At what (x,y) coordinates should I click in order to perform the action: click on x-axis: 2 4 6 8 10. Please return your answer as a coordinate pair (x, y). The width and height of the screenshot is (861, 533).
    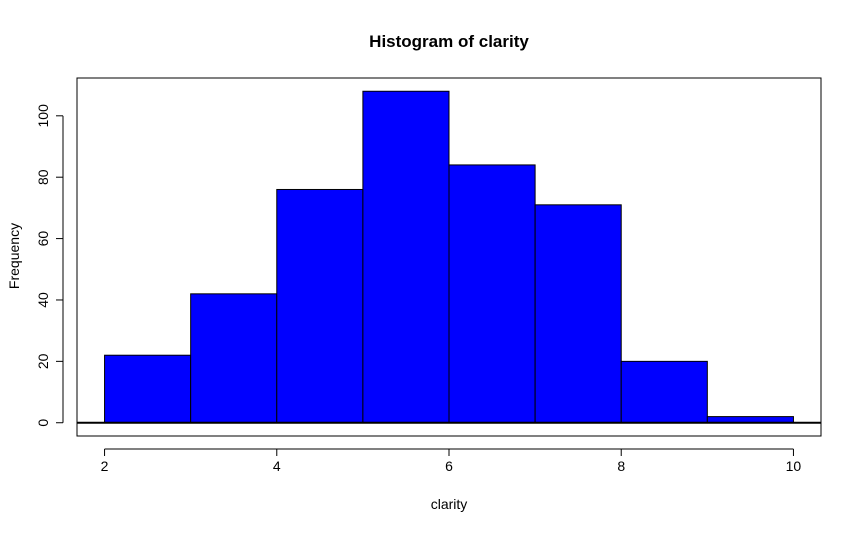
    Looking at the image, I should click on (451, 461).